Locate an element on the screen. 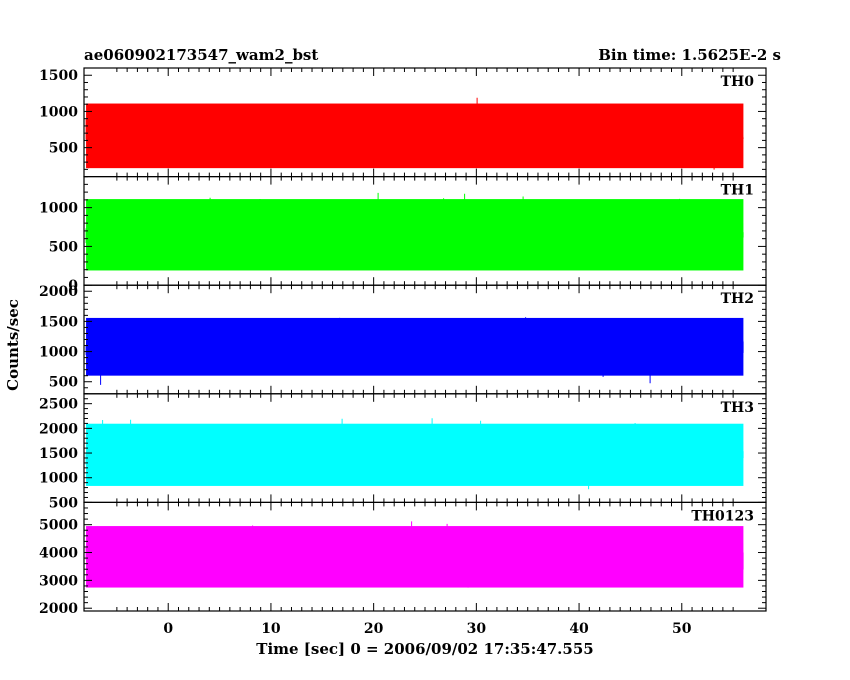 This screenshot has width=850, height=680. y-tick-label: 2500 is located at coordinates (58, 405).